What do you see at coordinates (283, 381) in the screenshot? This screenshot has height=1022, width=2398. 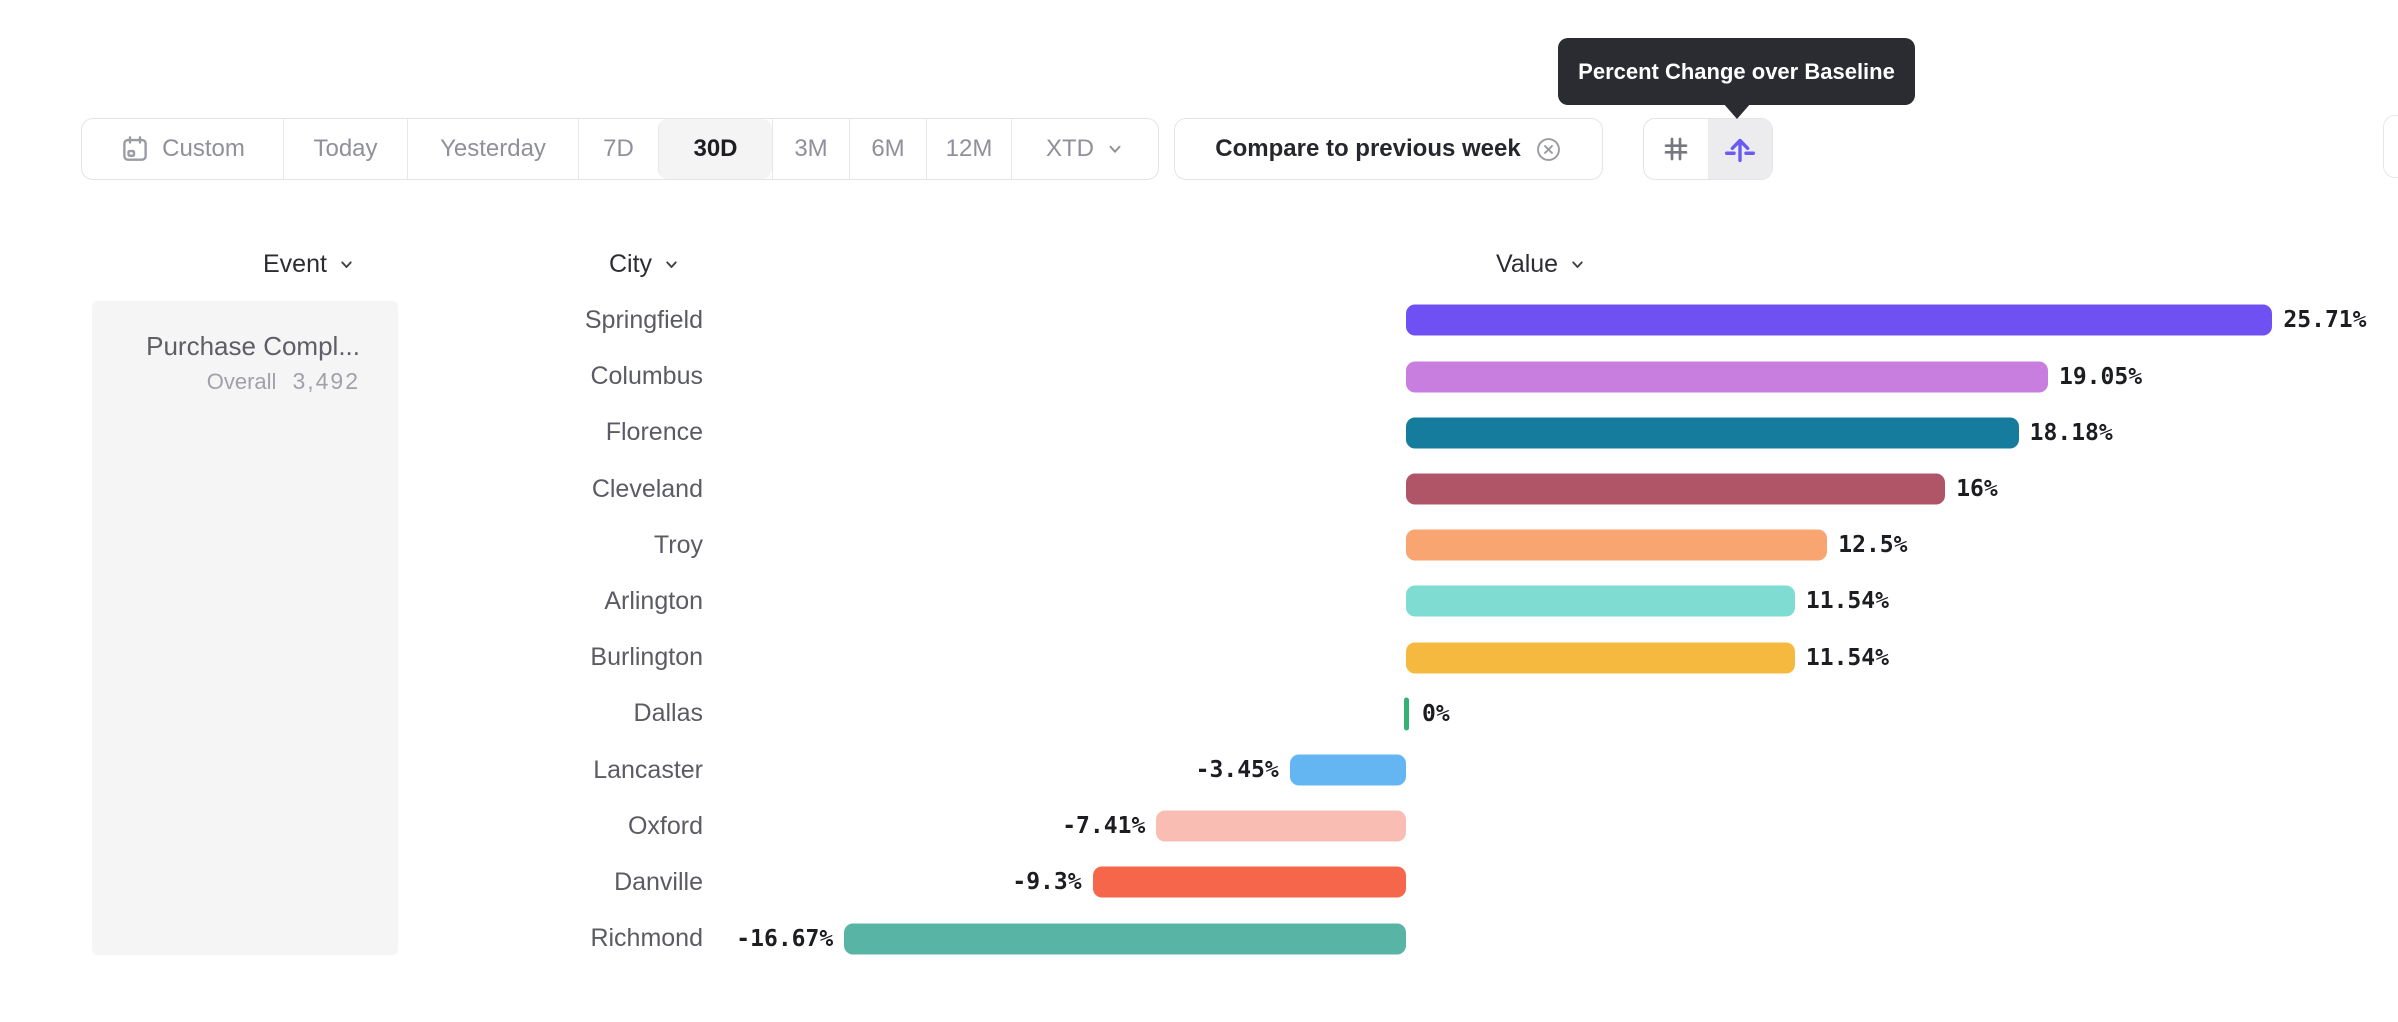 I see `event-overall: Overall 3,492` at bounding box center [283, 381].